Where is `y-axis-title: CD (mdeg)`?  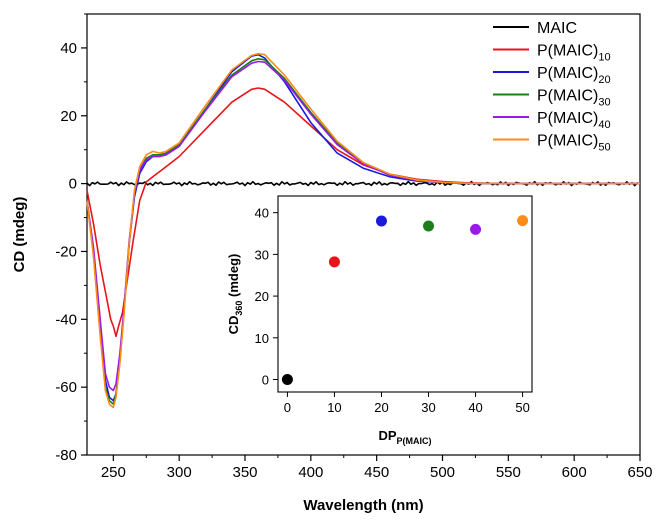
y-axis-title: CD (mdeg) is located at coordinates (19, 235).